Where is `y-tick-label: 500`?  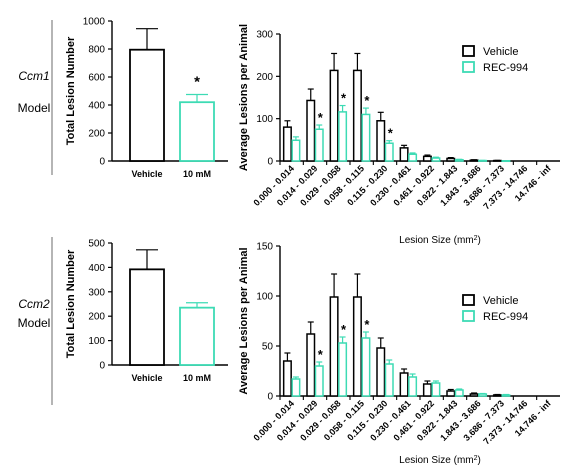
y-tick-label: 500 is located at coordinates (96, 244).